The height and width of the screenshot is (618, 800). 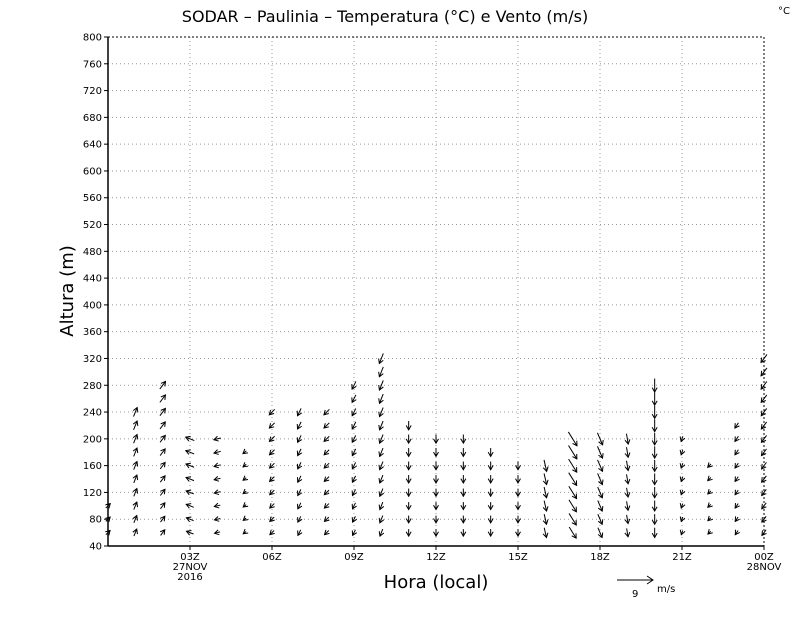 I want to click on reference-vector: 9 m/s, so click(x=646, y=587).